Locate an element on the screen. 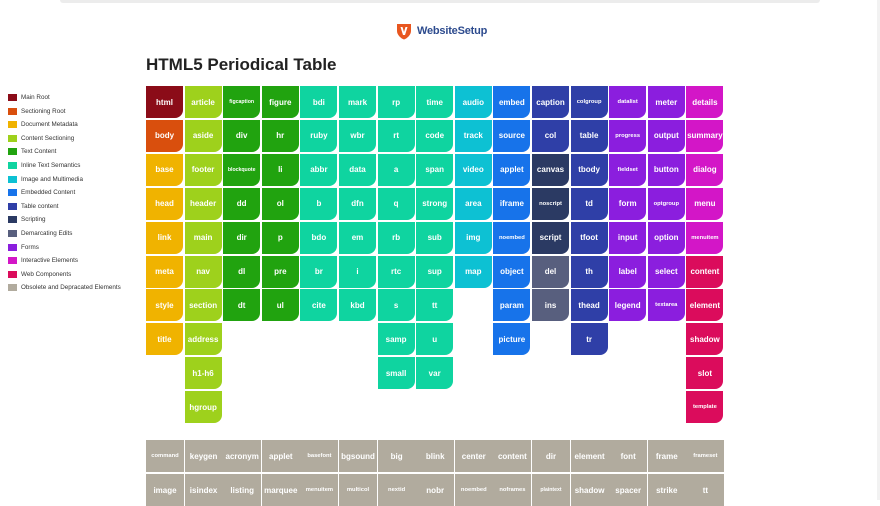  element-tile-cite: cite is located at coordinates (319, 305).